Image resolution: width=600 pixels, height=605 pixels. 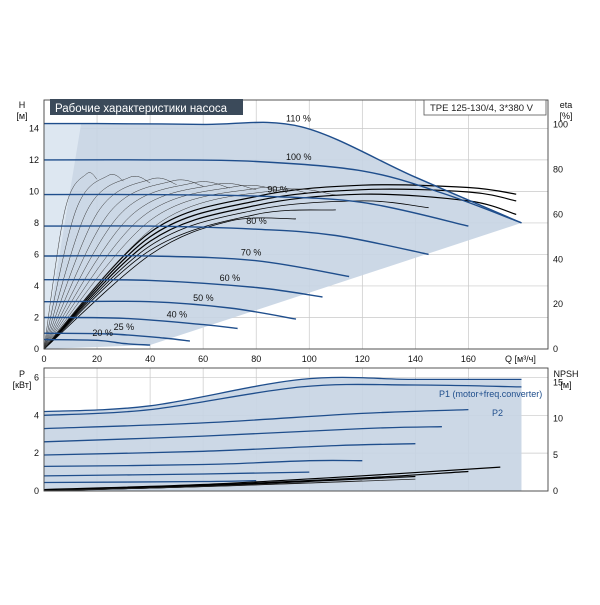 What do you see at coordinates (36, 254) in the screenshot?
I see `y-tick-label: 6` at bounding box center [36, 254].